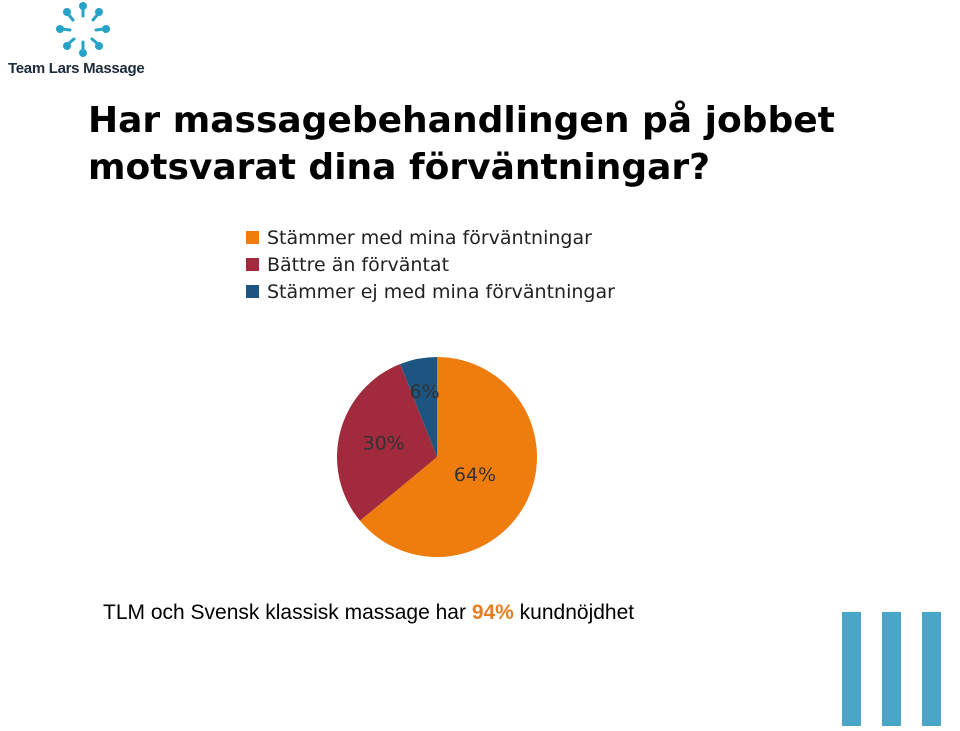 The image size is (960, 731). Describe the element at coordinates (83, 29) in the screenshot. I see `team-circle-people-icon` at that location.